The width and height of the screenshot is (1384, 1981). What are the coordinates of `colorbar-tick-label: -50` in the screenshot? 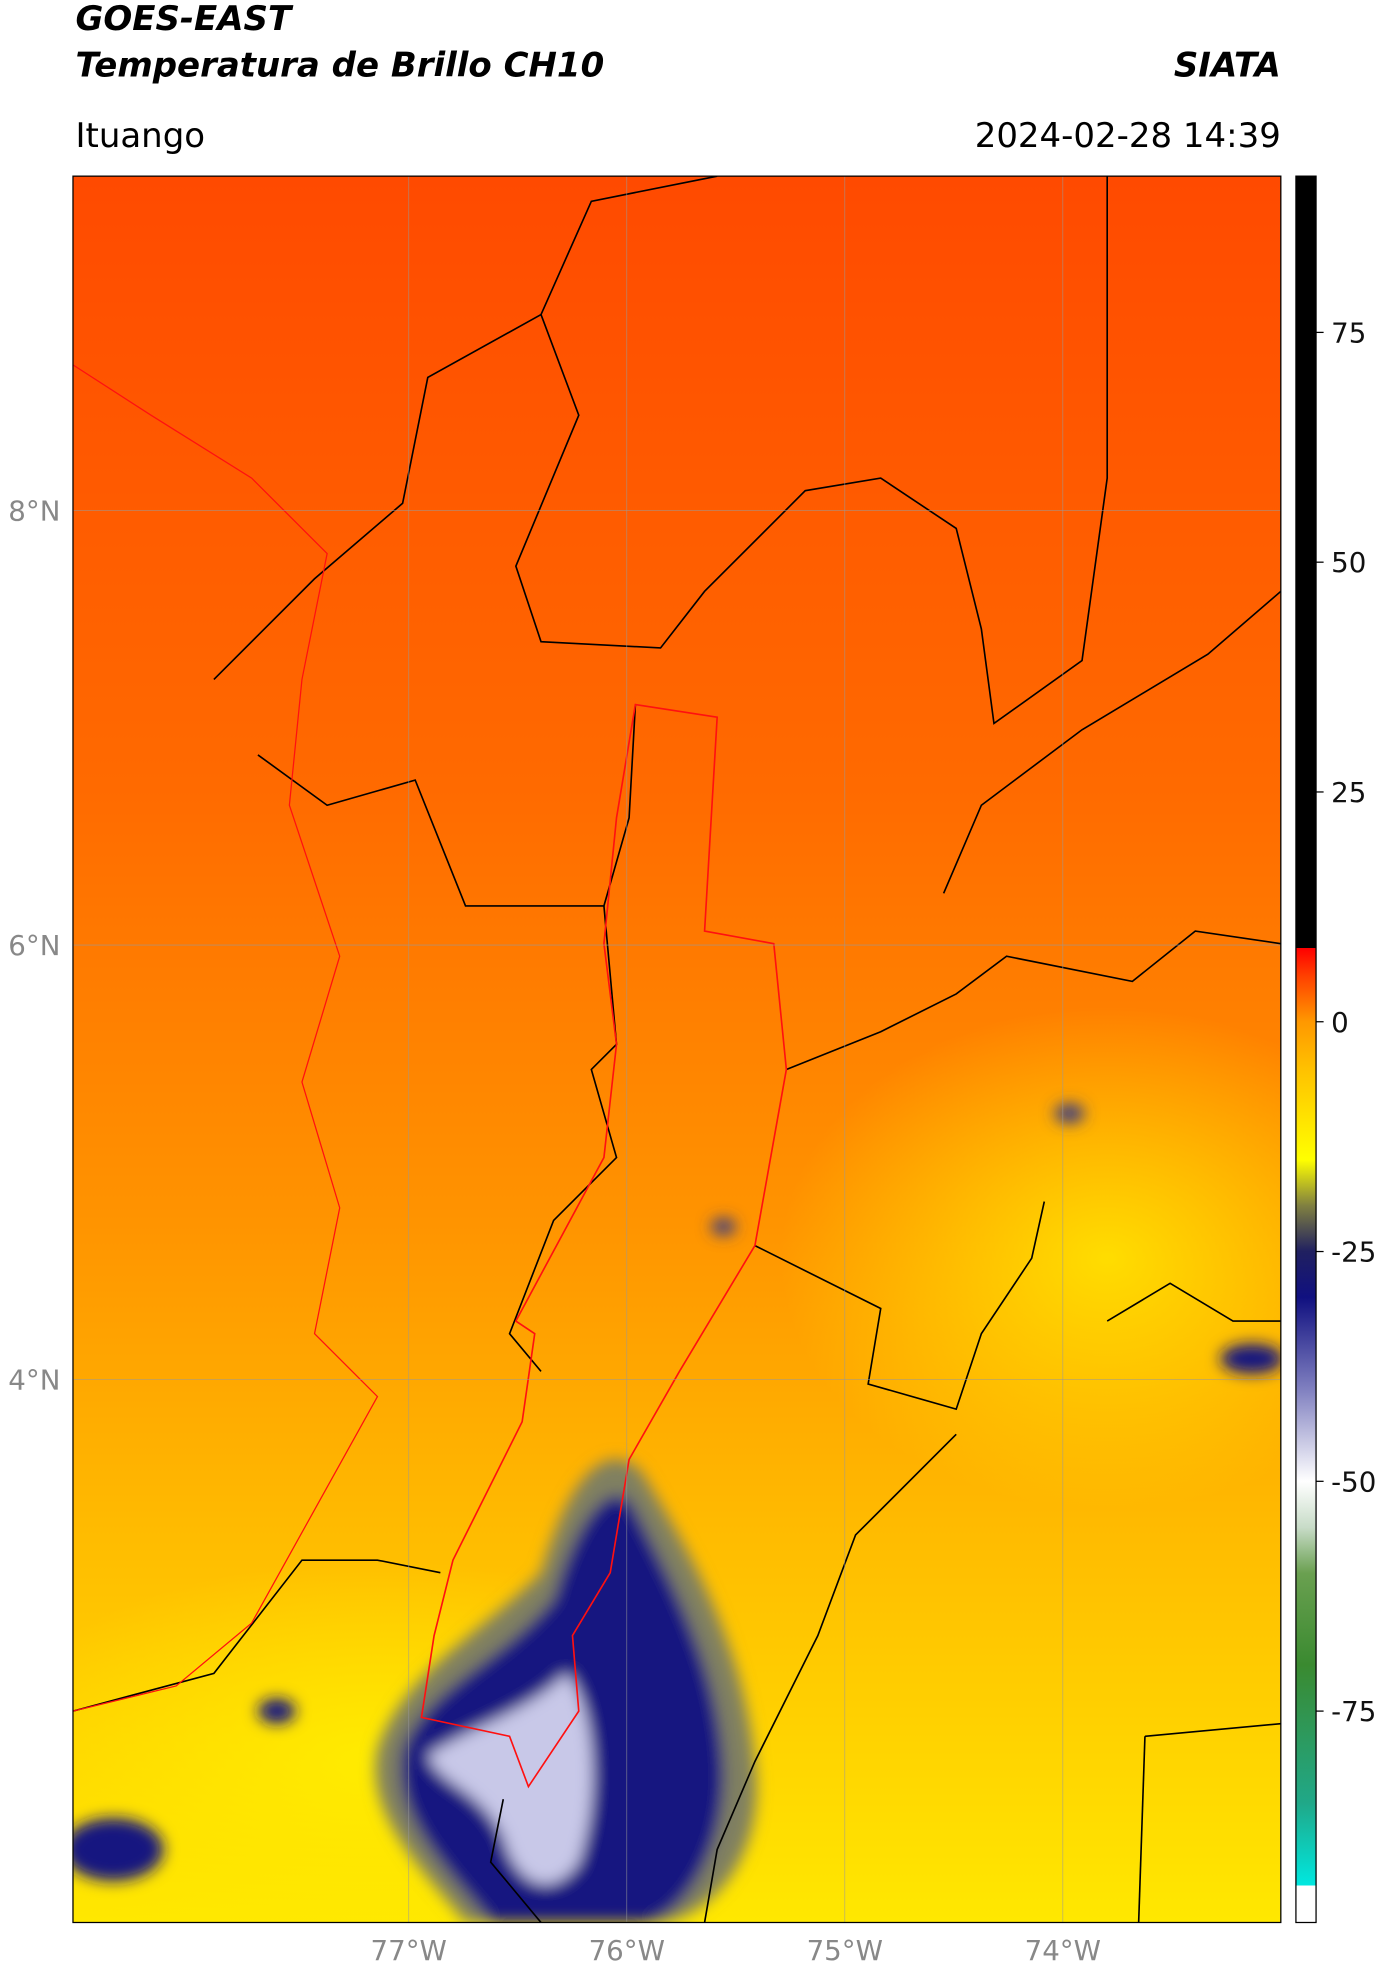 It's located at (1353, 1481).